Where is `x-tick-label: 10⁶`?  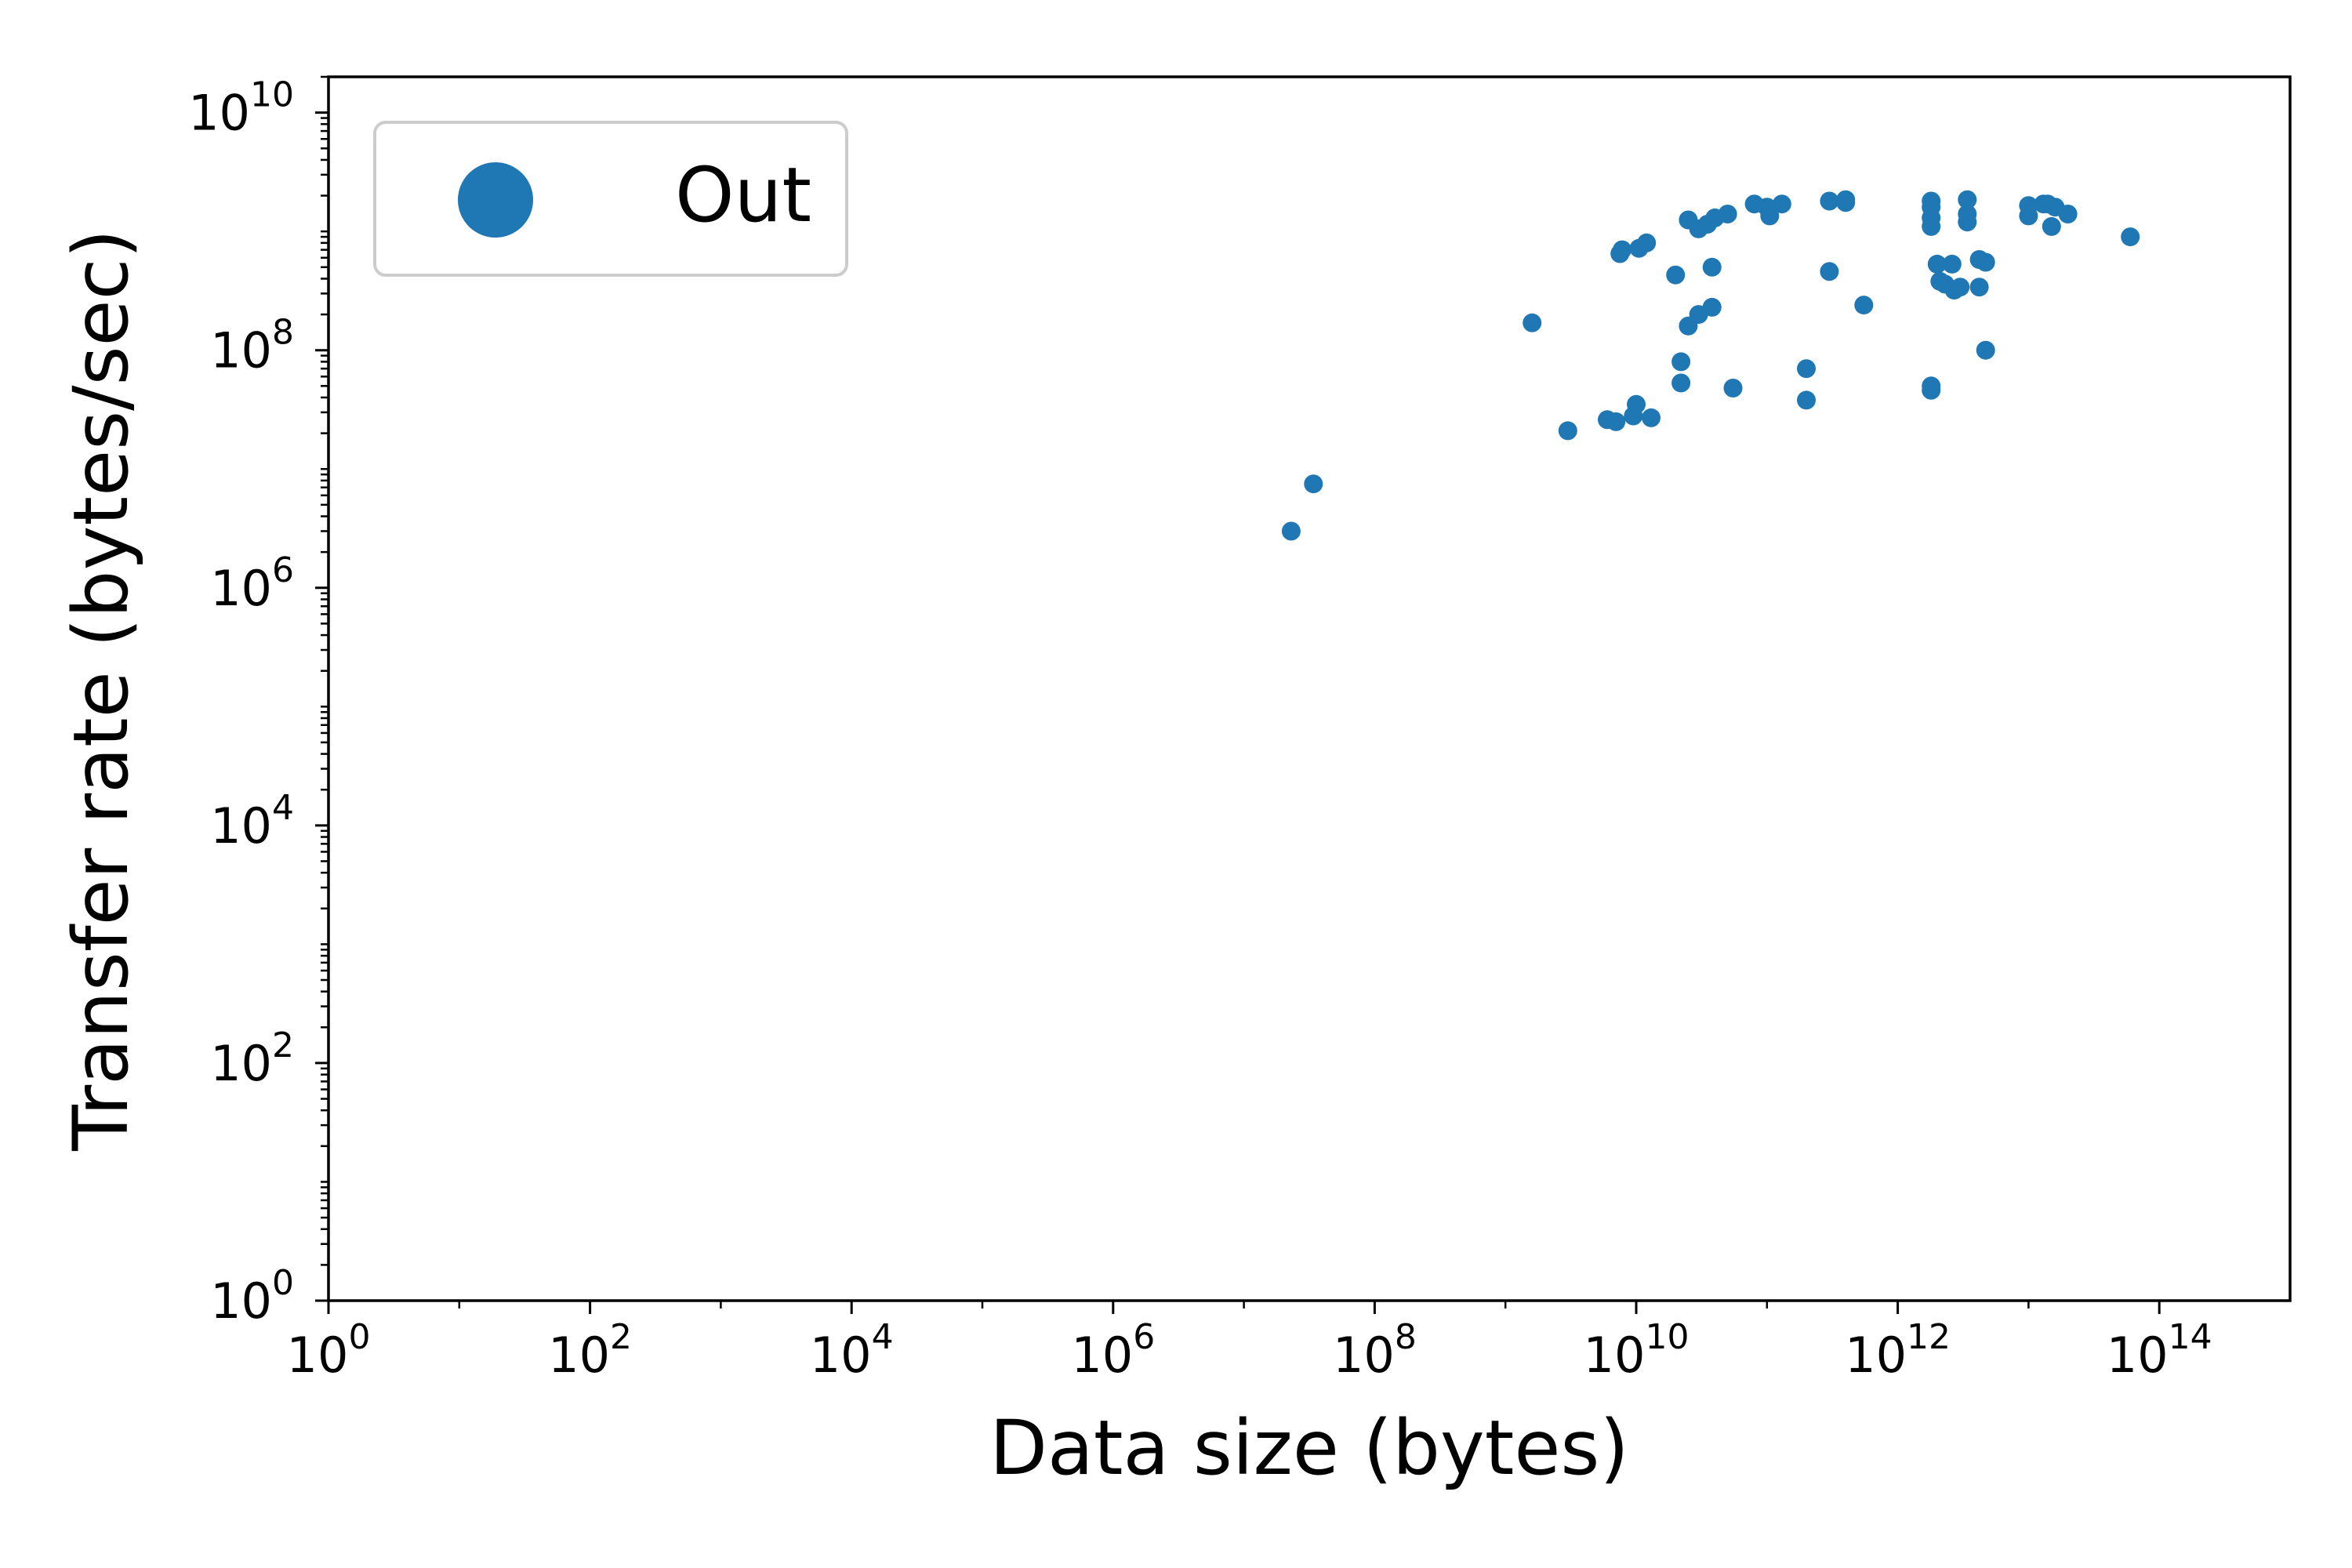
x-tick-label: 10⁶ is located at coordinates (1113, 1350).